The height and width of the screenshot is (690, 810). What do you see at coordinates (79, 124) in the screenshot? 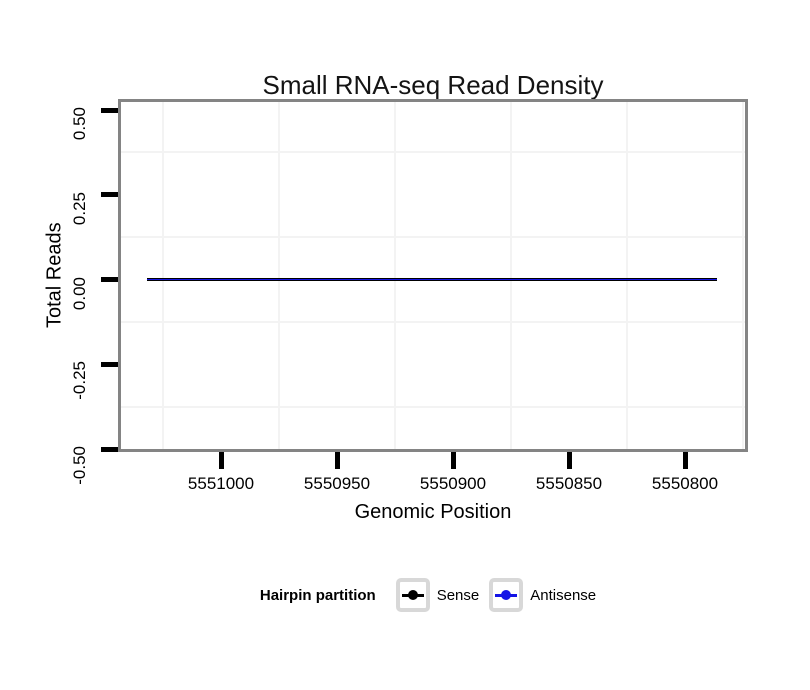
I see `y-tick-label: 0.50` at bounding box center [79, 124].